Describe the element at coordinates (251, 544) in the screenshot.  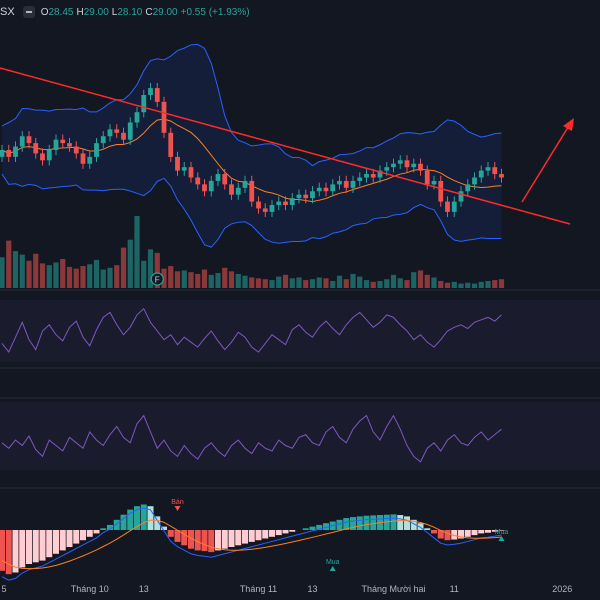
I see `macd-line` at that location.